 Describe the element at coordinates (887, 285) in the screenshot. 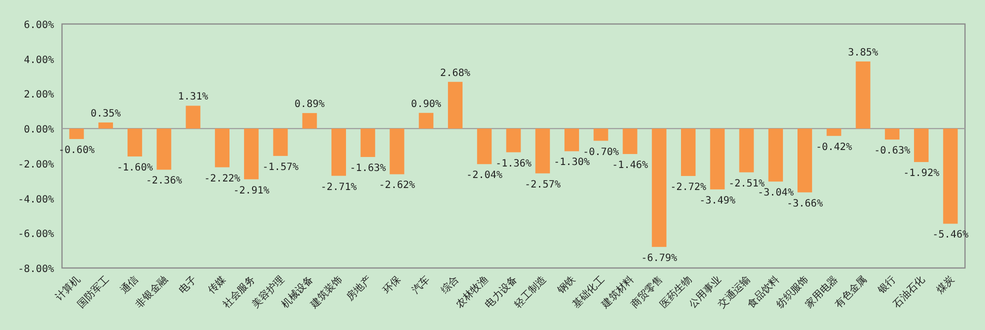

I see `x-tick-label: 银行` at that location.